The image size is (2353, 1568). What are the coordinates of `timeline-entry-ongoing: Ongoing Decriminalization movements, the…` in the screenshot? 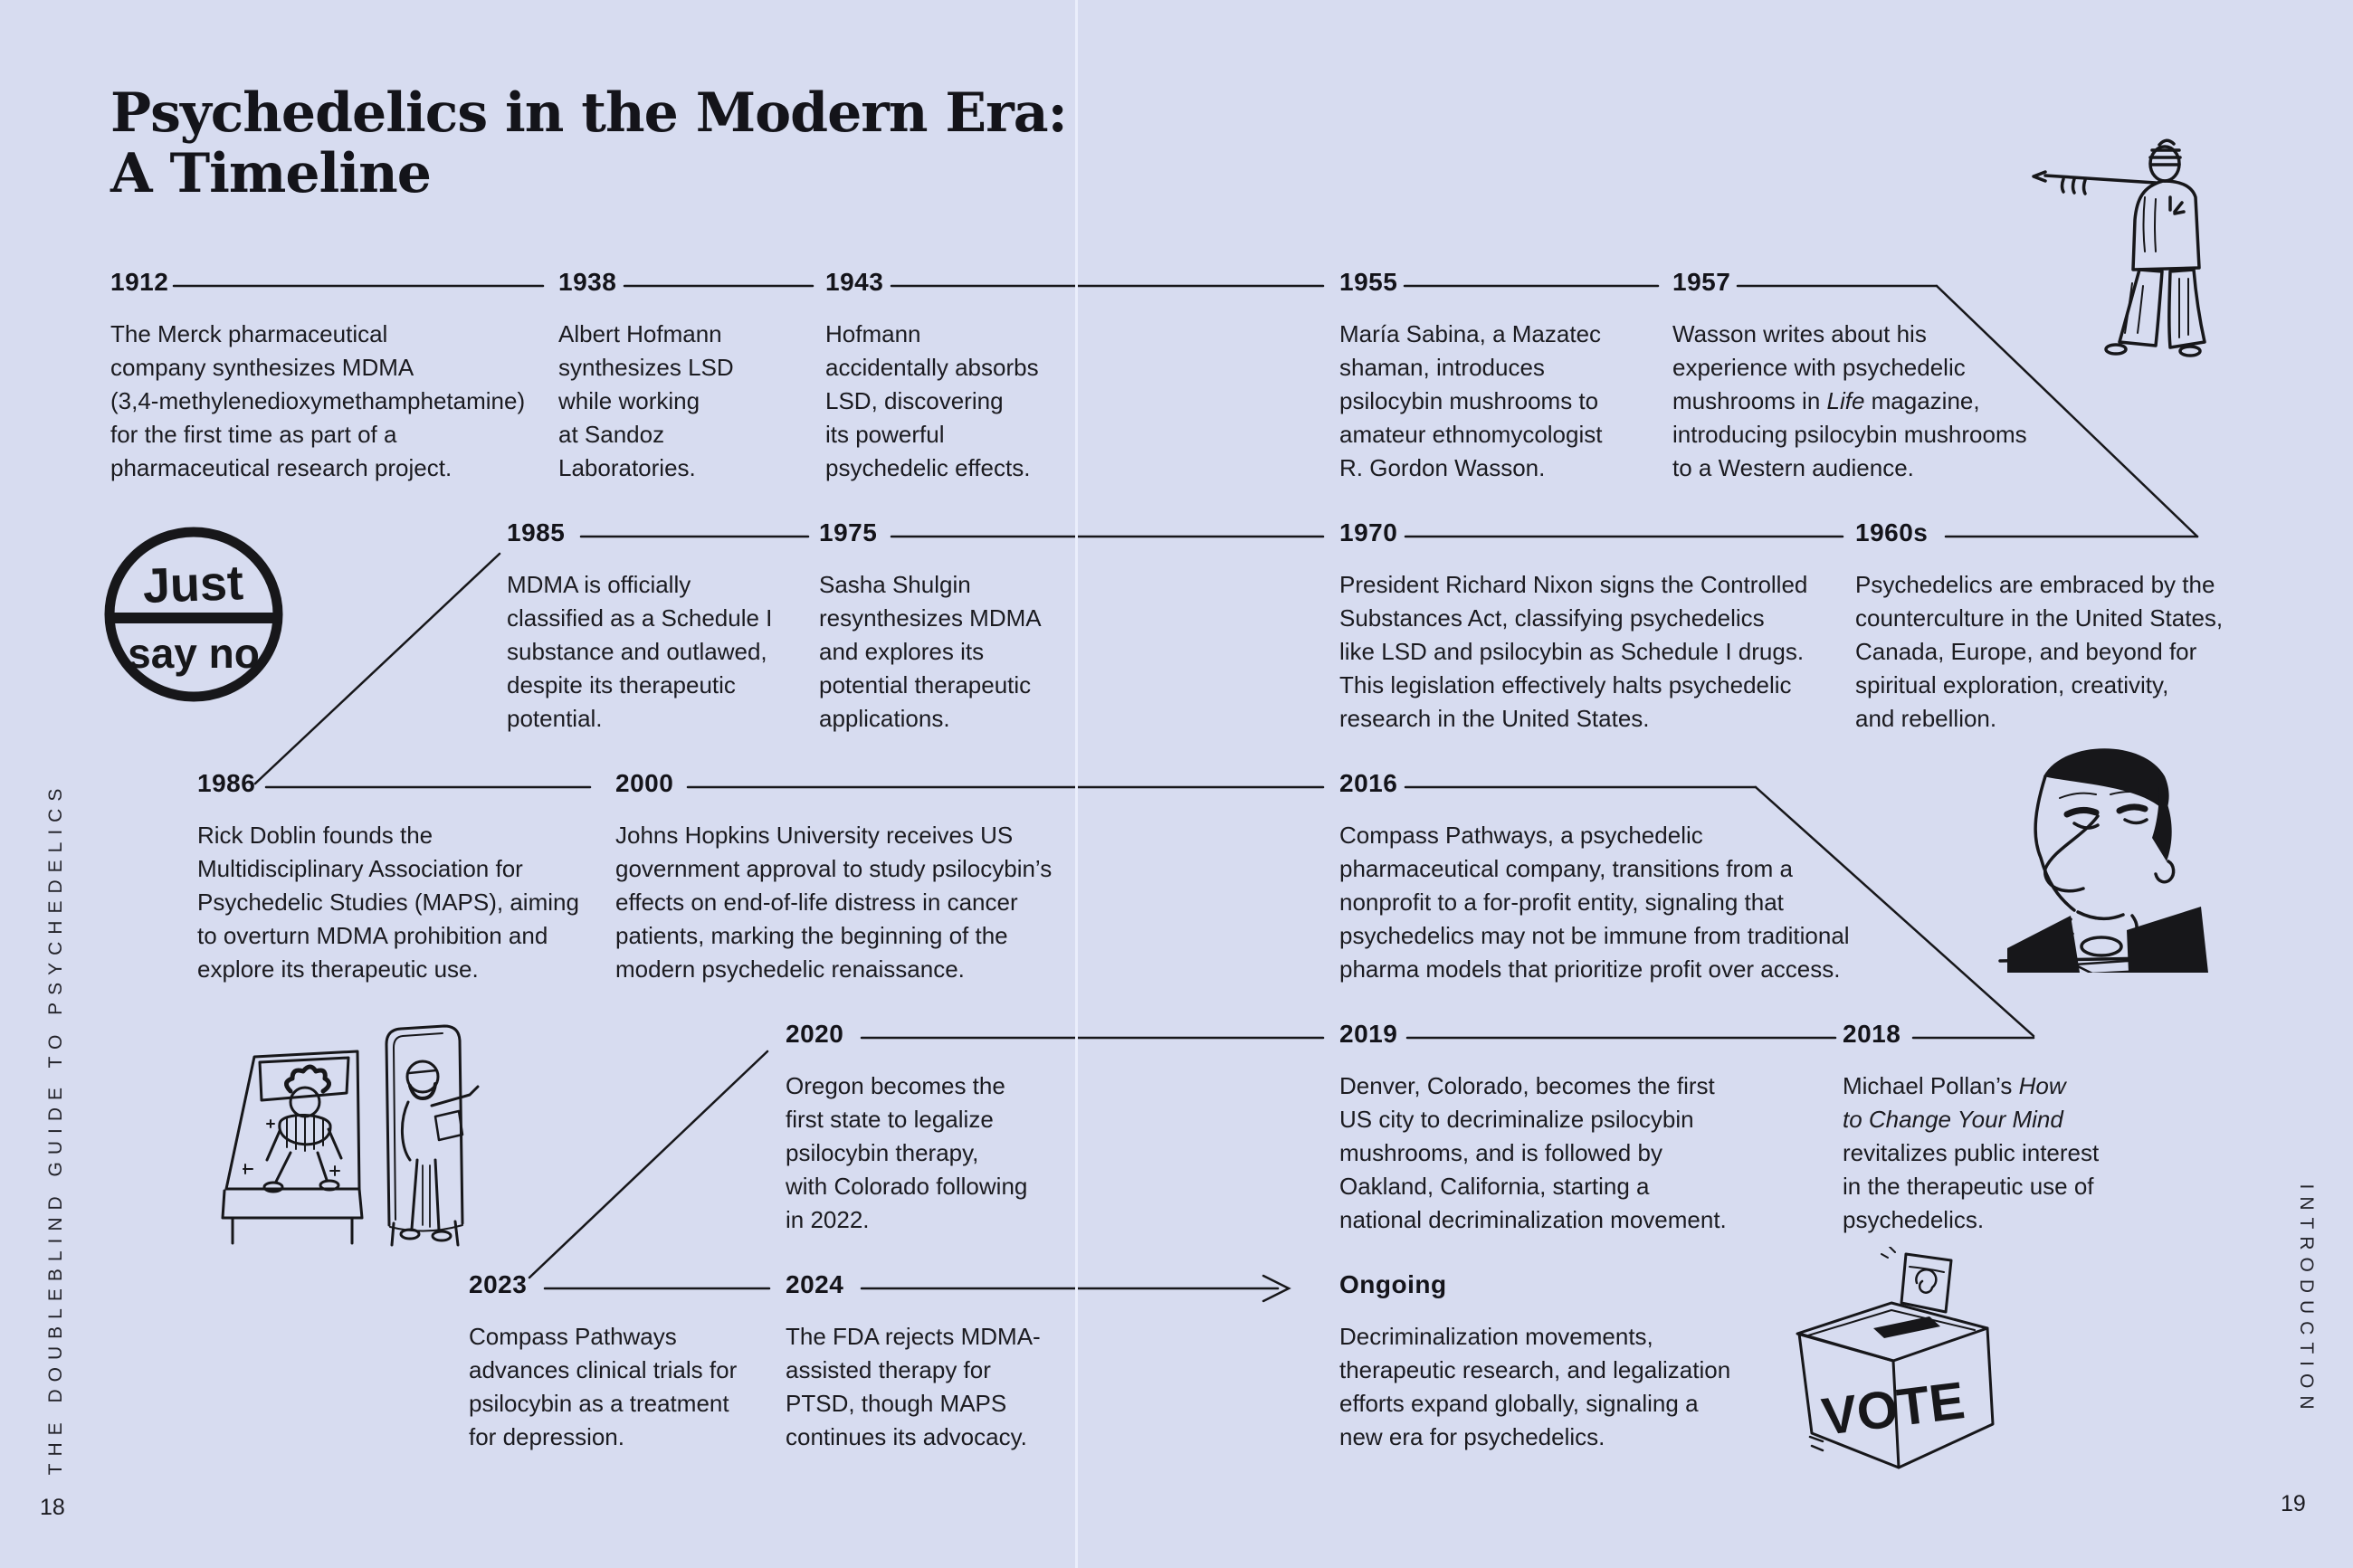 It's located at (1552, 1363).